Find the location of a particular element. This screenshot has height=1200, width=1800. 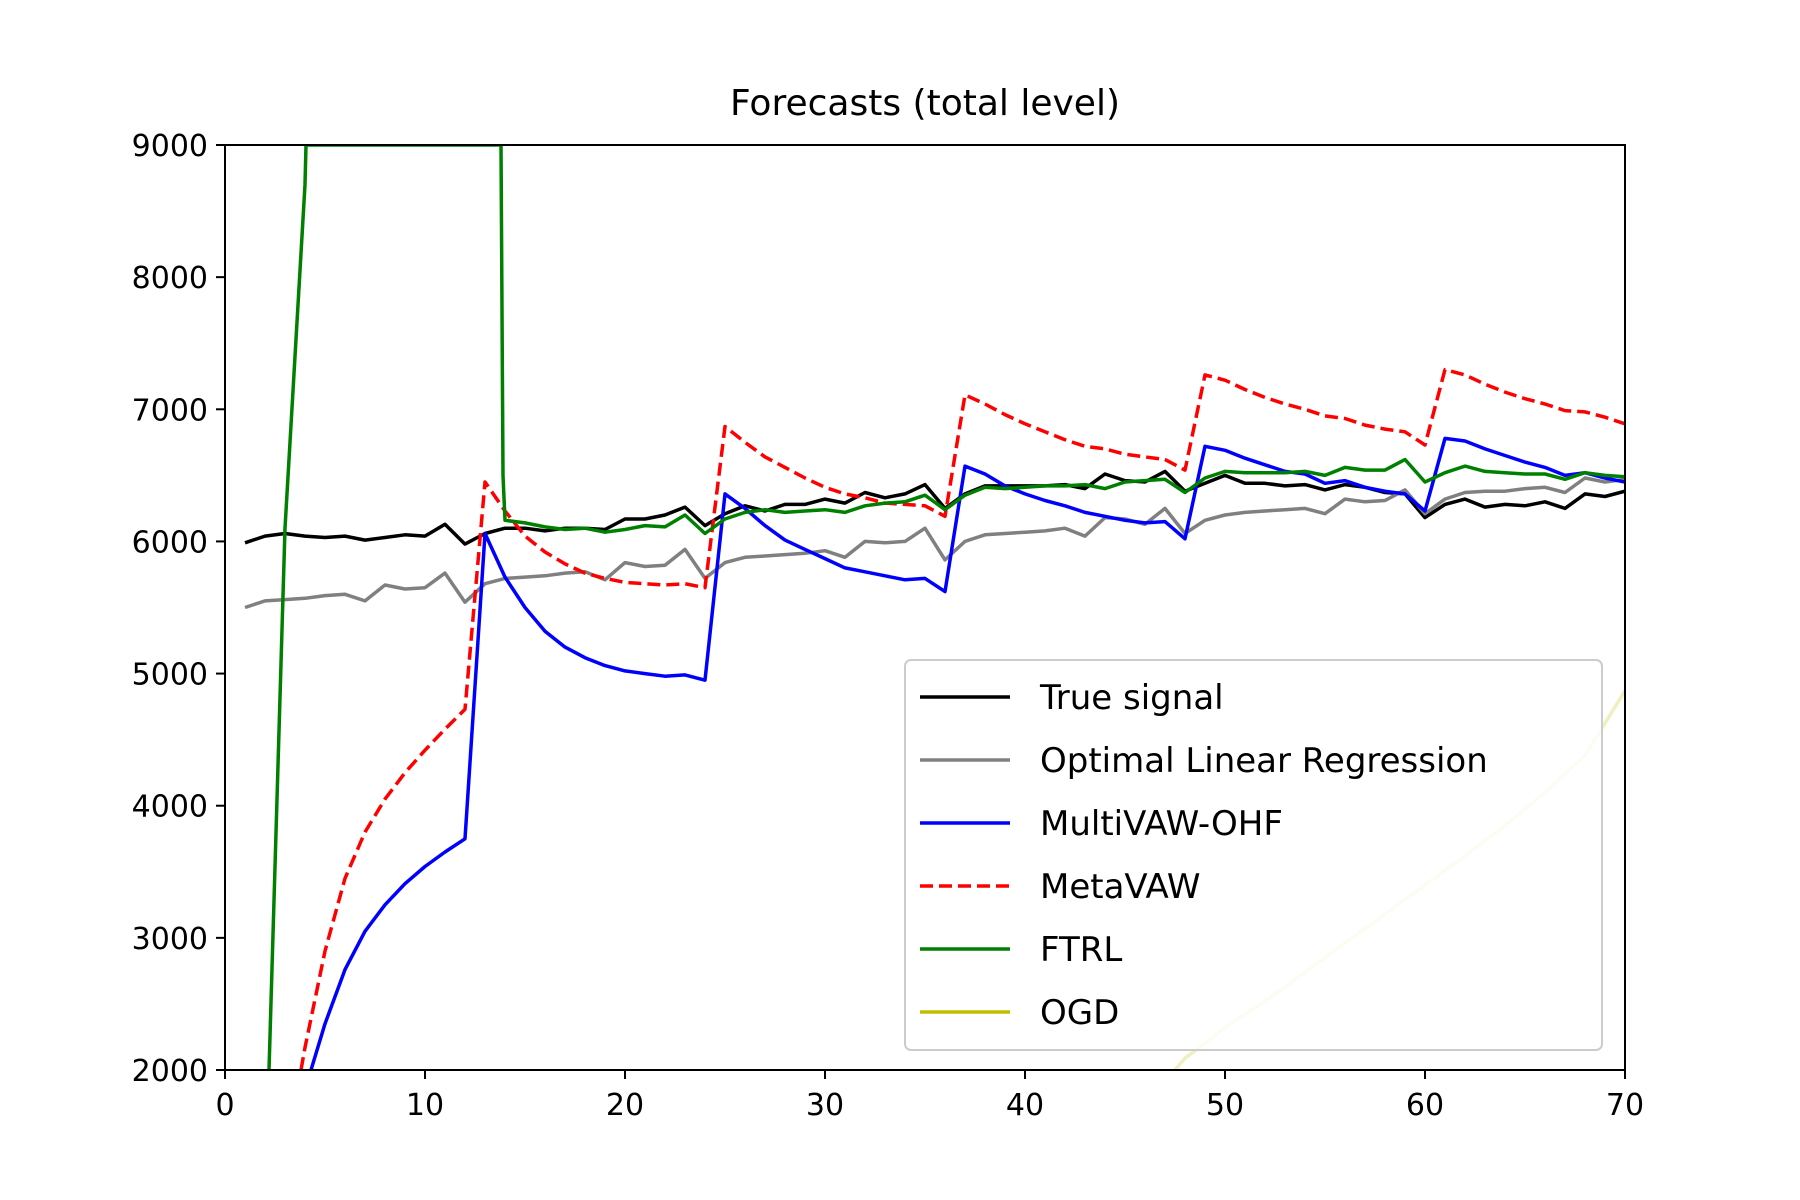

x-tick-label: 0 is located at coordinates (224, 1105).